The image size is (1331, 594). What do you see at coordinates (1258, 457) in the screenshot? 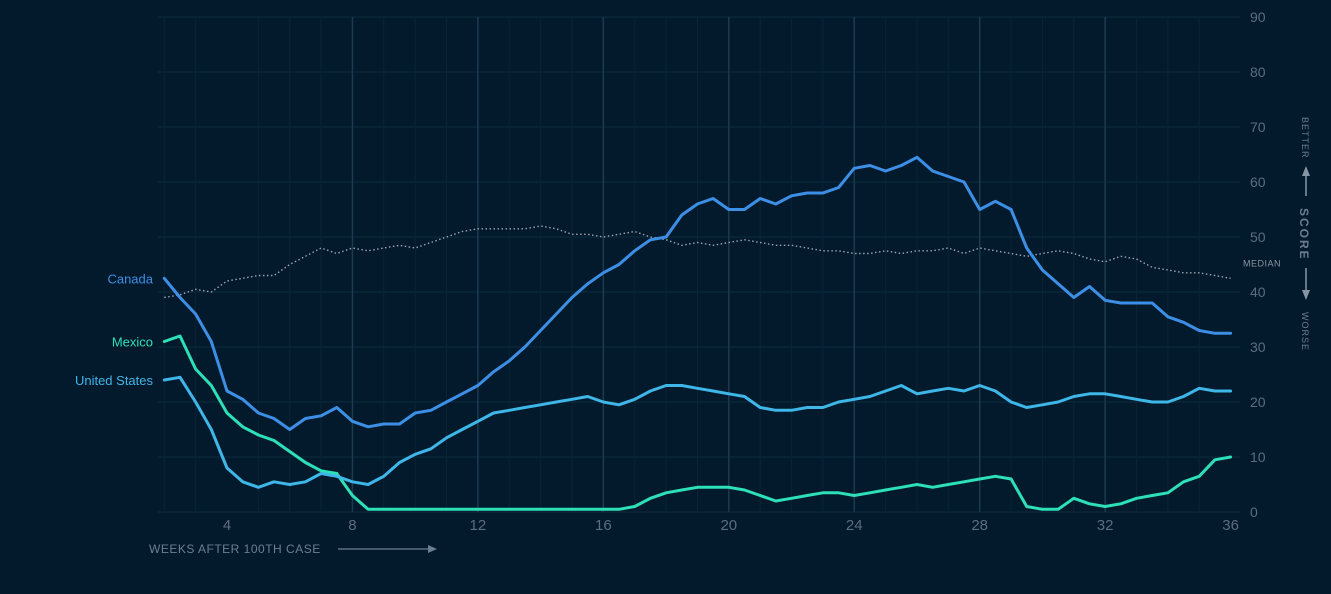
I see `y-tick-label: 10` at bounding box center [1258, 457].